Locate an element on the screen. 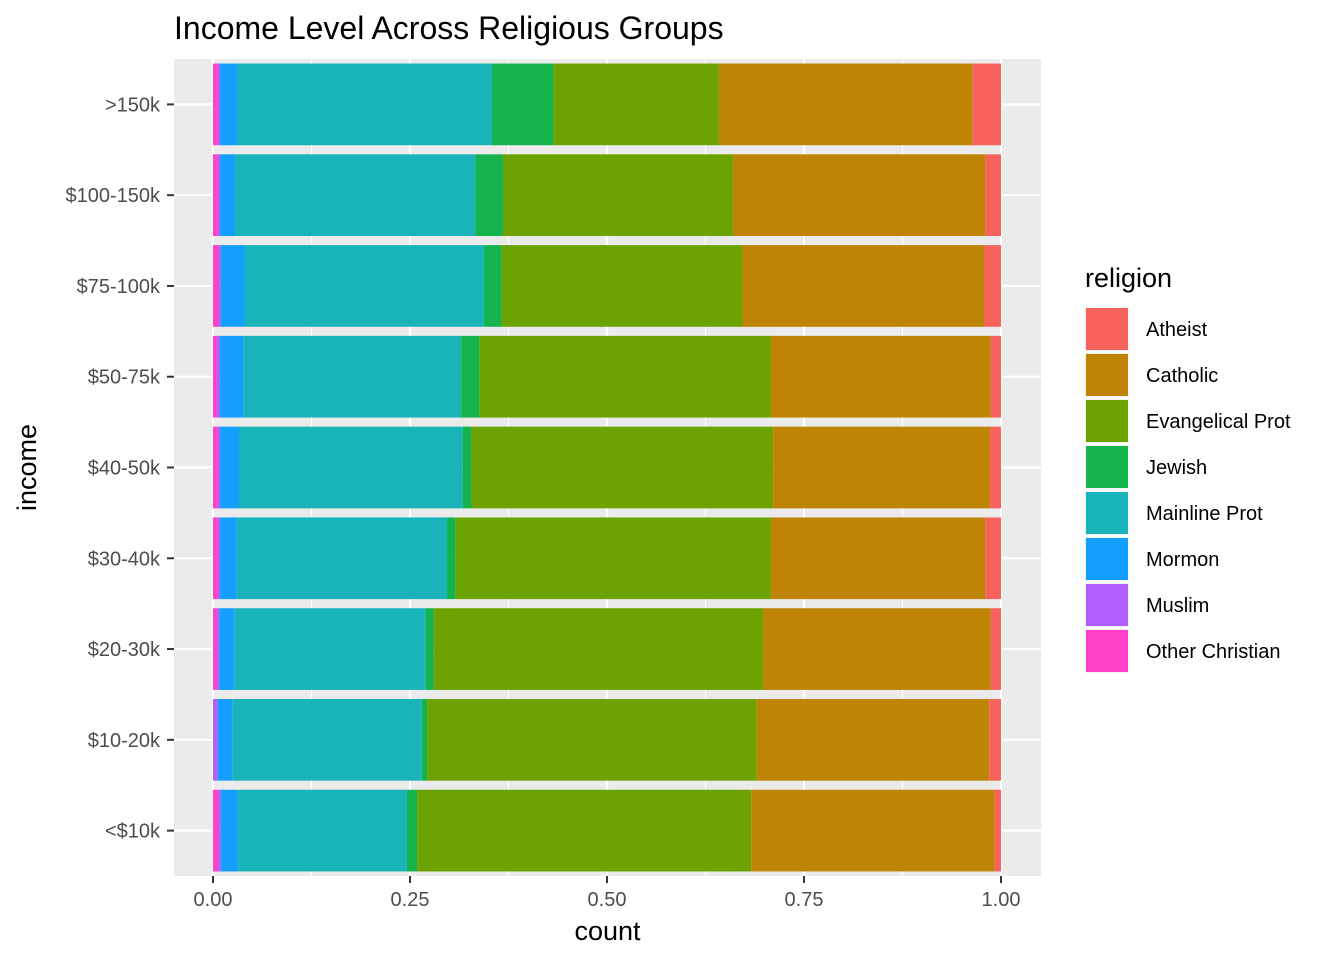 This screenshot has width=1344, height=965. legend-label: Jewish is located at coordinates (1176, 468).